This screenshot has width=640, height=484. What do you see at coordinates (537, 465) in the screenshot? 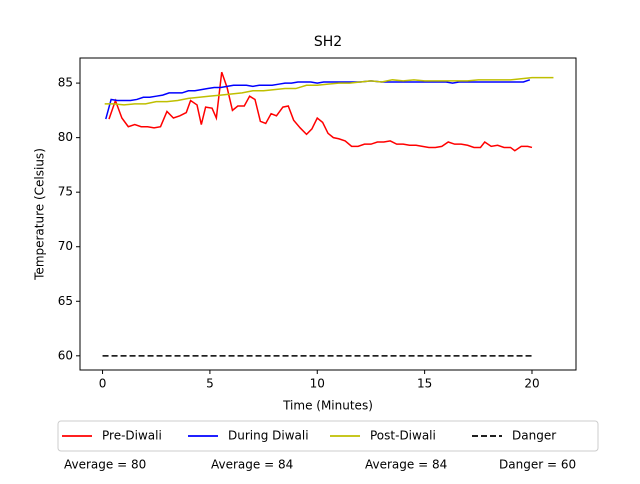
I see `annotation: Danger = 60` at bounding box center [537, 465].